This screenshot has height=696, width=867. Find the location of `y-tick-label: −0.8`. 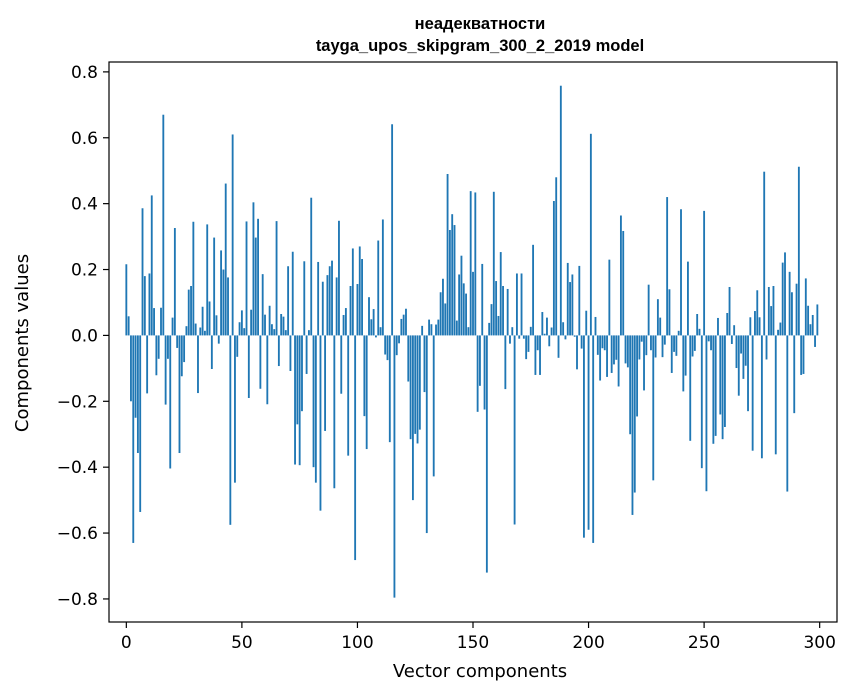

y-tick-label: −0.8 is located at coordinates (77, 600).